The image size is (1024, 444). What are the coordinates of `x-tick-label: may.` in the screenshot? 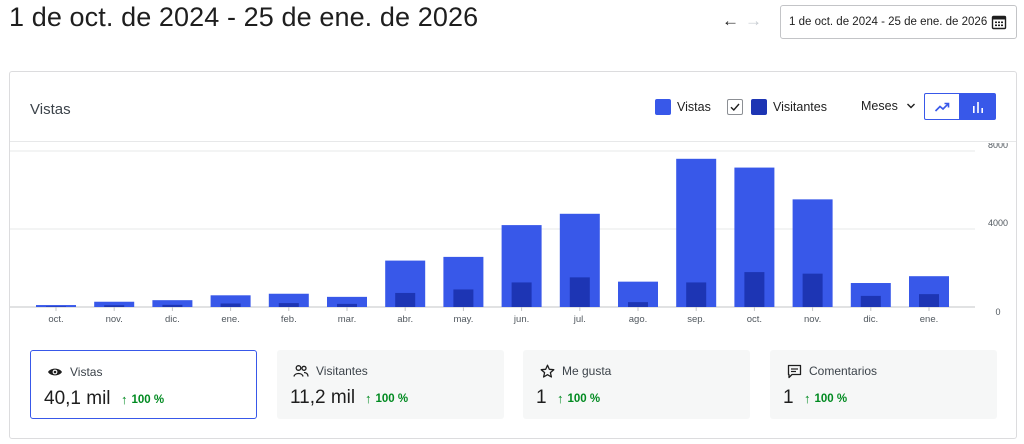 It's located at (463, 319).